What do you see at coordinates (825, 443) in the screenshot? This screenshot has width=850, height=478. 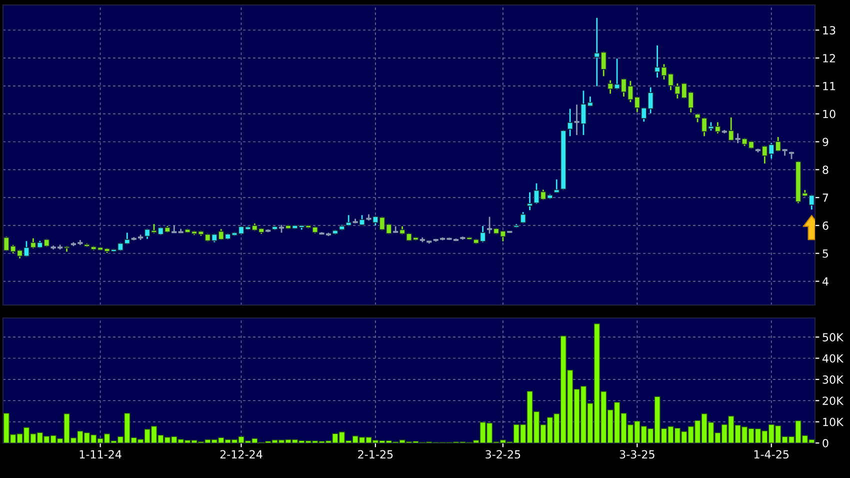 I see `y-tick-label: 0` at bounding box center [825, 443].